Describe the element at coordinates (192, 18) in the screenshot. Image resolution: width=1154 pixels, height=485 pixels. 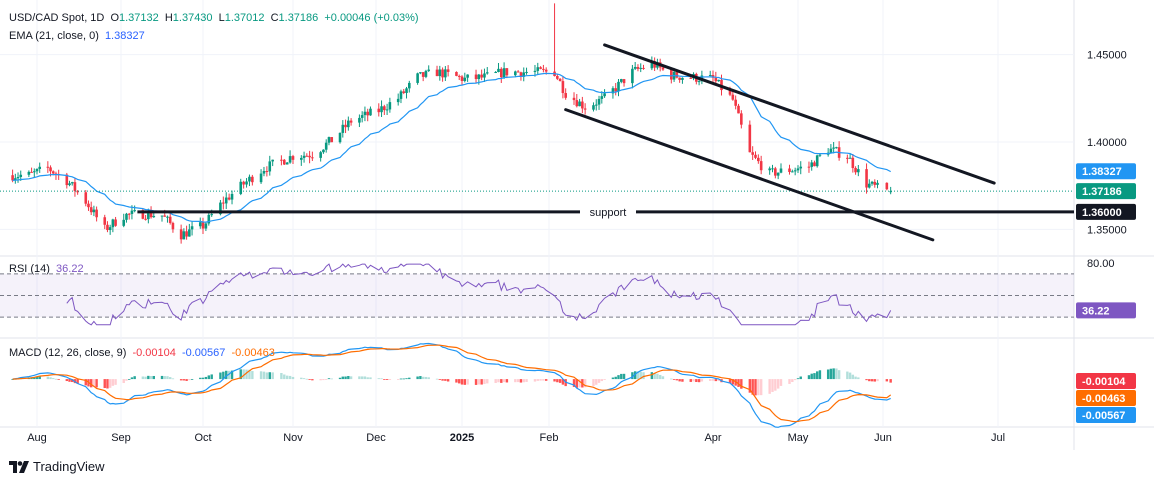
I see `high-value: 1.37430` at that location.